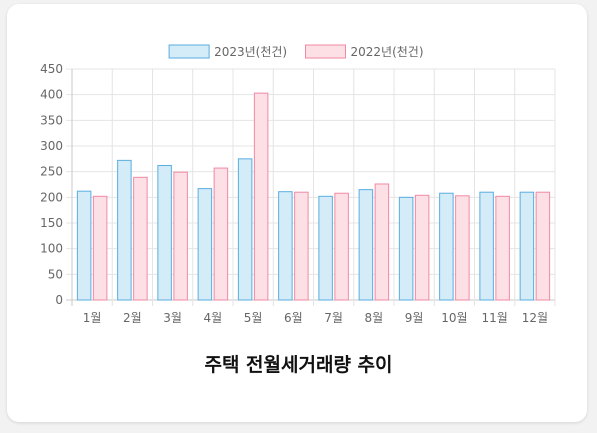 The image size is (597, 433). What do you see at coordinates (51, 197) in the screenshot?
I see `y-tick-label: 200` at bounding box center [51, 197].